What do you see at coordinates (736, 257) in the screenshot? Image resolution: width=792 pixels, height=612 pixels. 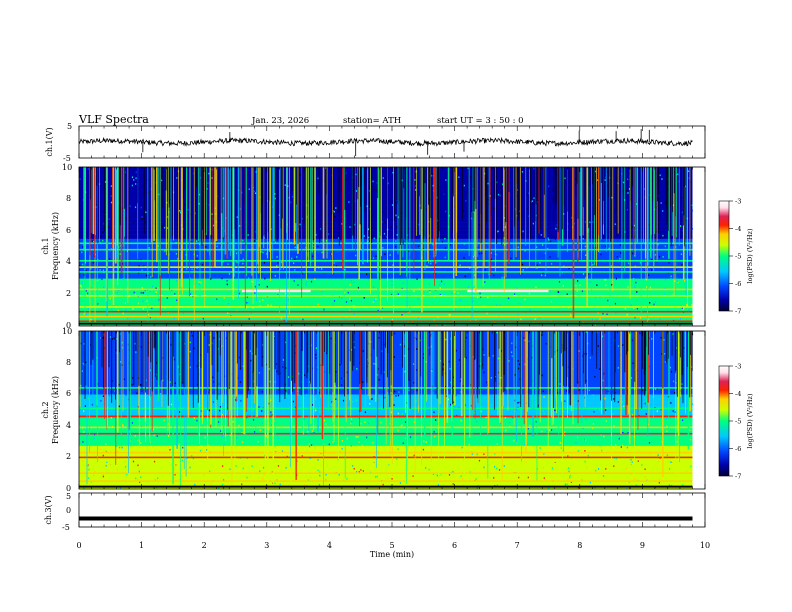 I see `ch1-colorbar: -3-4-5-6-7 log(PSD) (V²/Hz)` at bounding box center [736, 257].